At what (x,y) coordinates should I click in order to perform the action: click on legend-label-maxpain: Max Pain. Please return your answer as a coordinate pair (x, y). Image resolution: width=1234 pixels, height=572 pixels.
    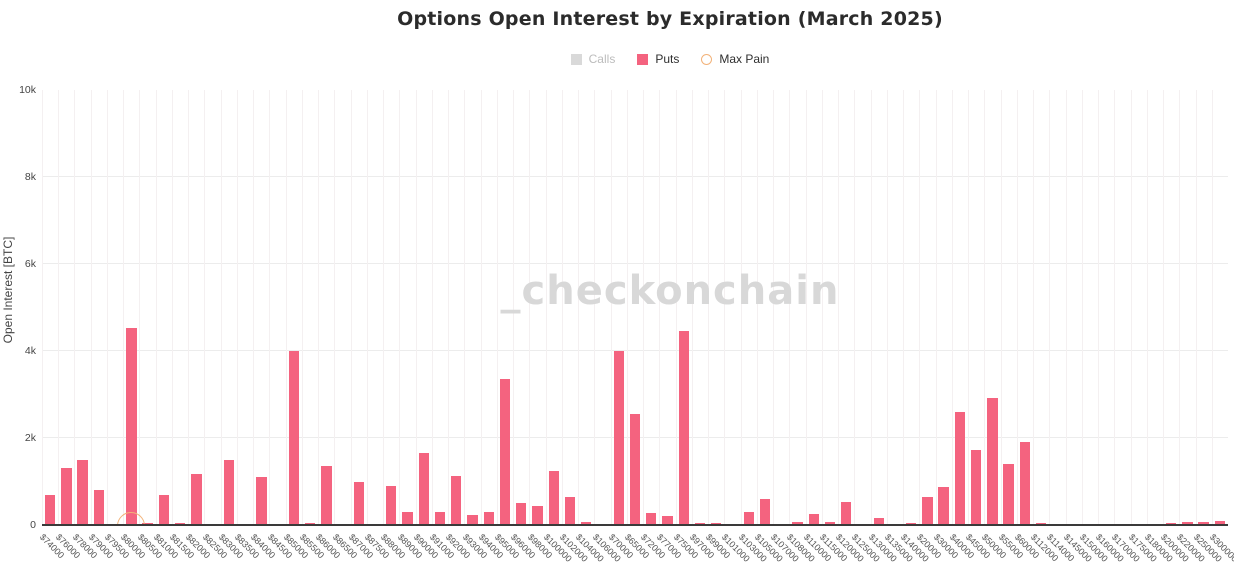
    Looking at the image, I should click on (744, 59).